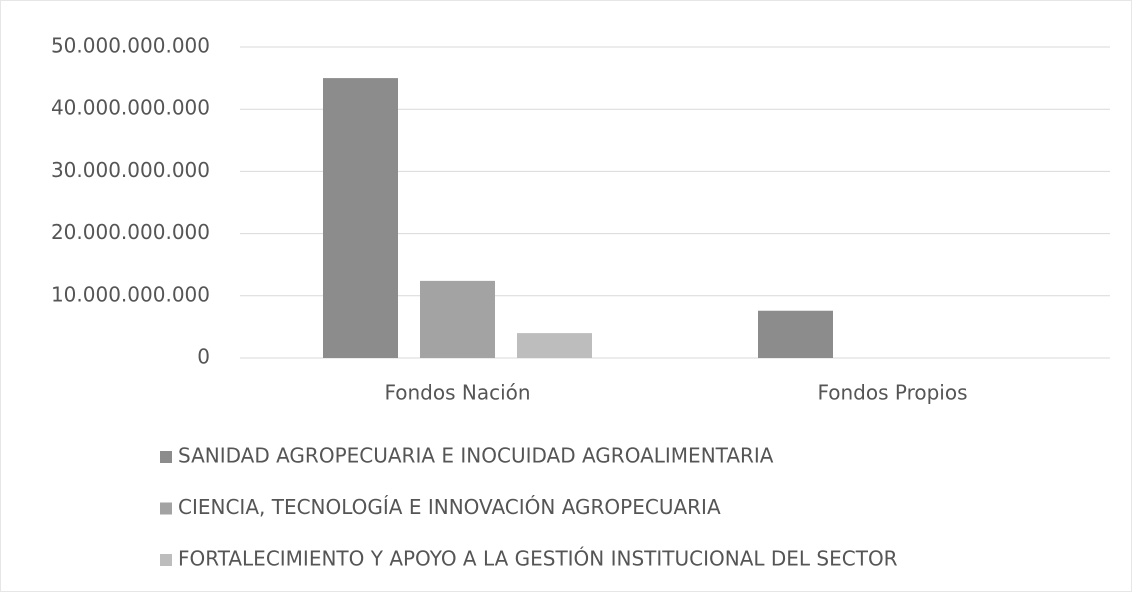 This screenshot has width=1132, height=592. Describe the element at coordinates (130, 108) in the screenshot. I see `y-tick-label: 40.000.000.000` at that location.